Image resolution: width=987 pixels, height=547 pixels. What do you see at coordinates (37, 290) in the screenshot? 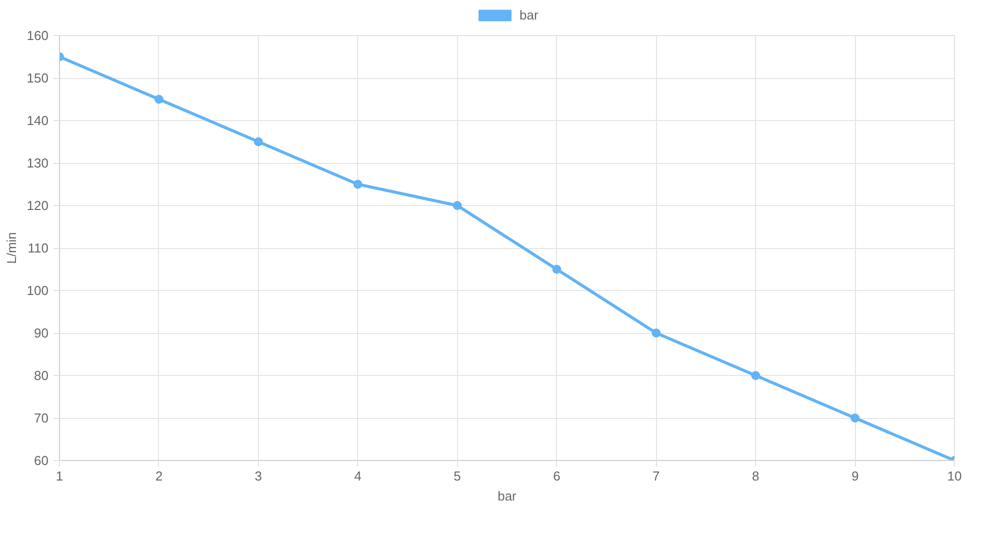
I see `y-tick-label: 100` at bounding box center [37, 290].